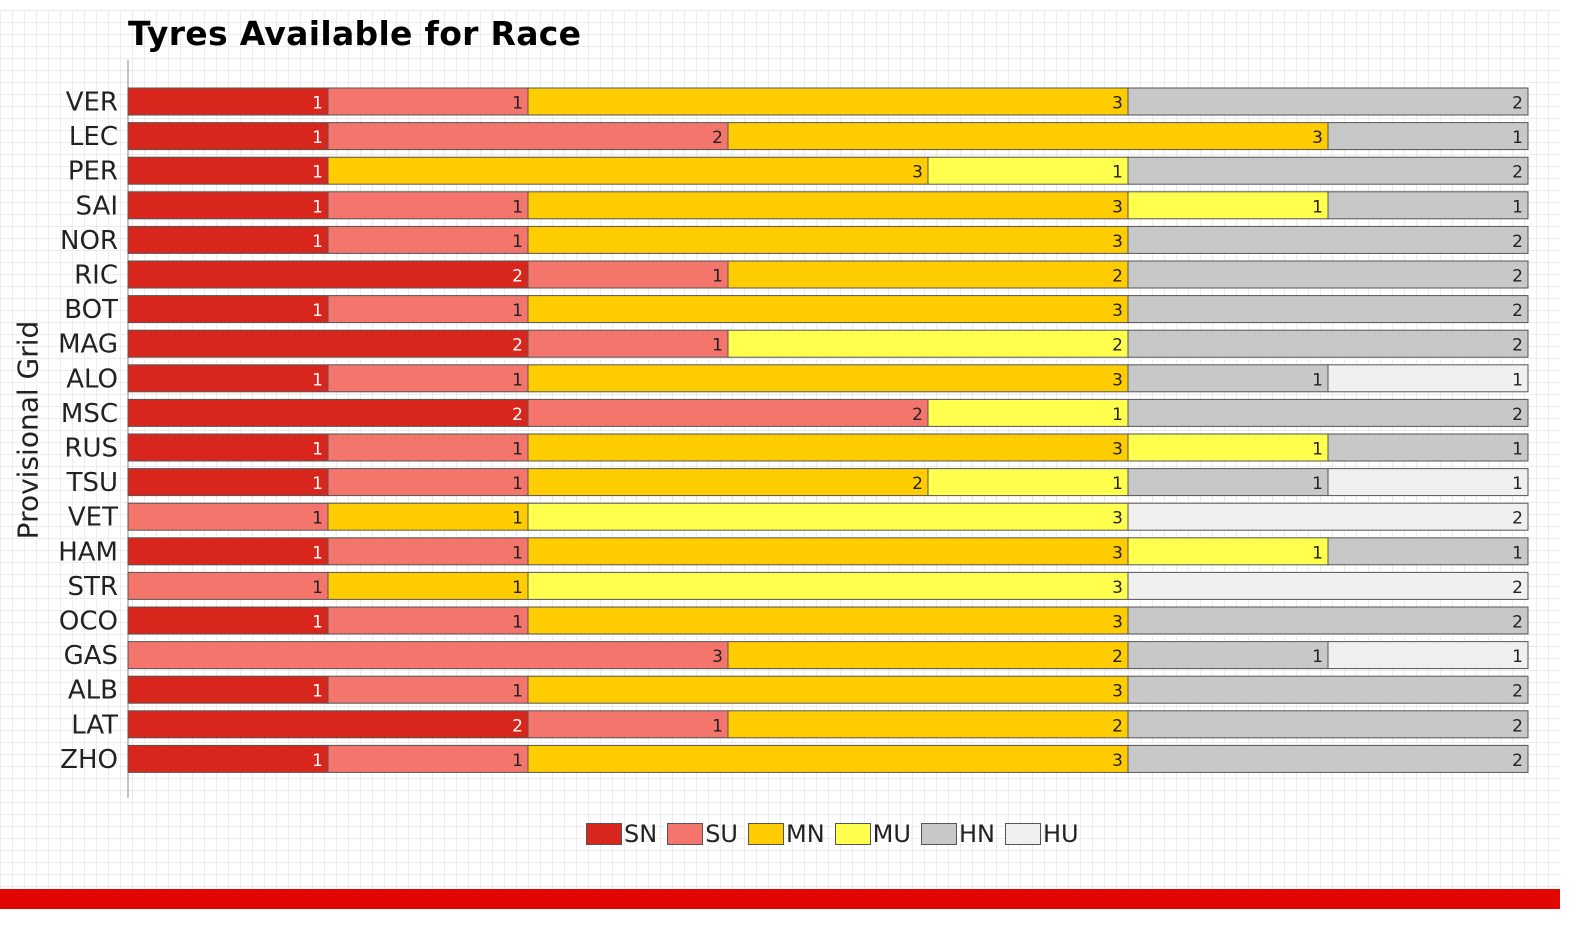 This screenshot has width=1580, height=936. What do you see at coordinates (93, 172) in the screenshot?
I see `category-label: PER` at bounding box center [93, 172].